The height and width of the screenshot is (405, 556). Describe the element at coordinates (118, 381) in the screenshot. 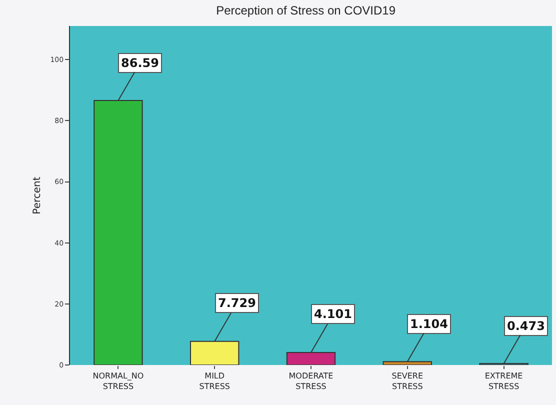

I see `x-tick-label: NORMAL_NO STRESS` at that location.